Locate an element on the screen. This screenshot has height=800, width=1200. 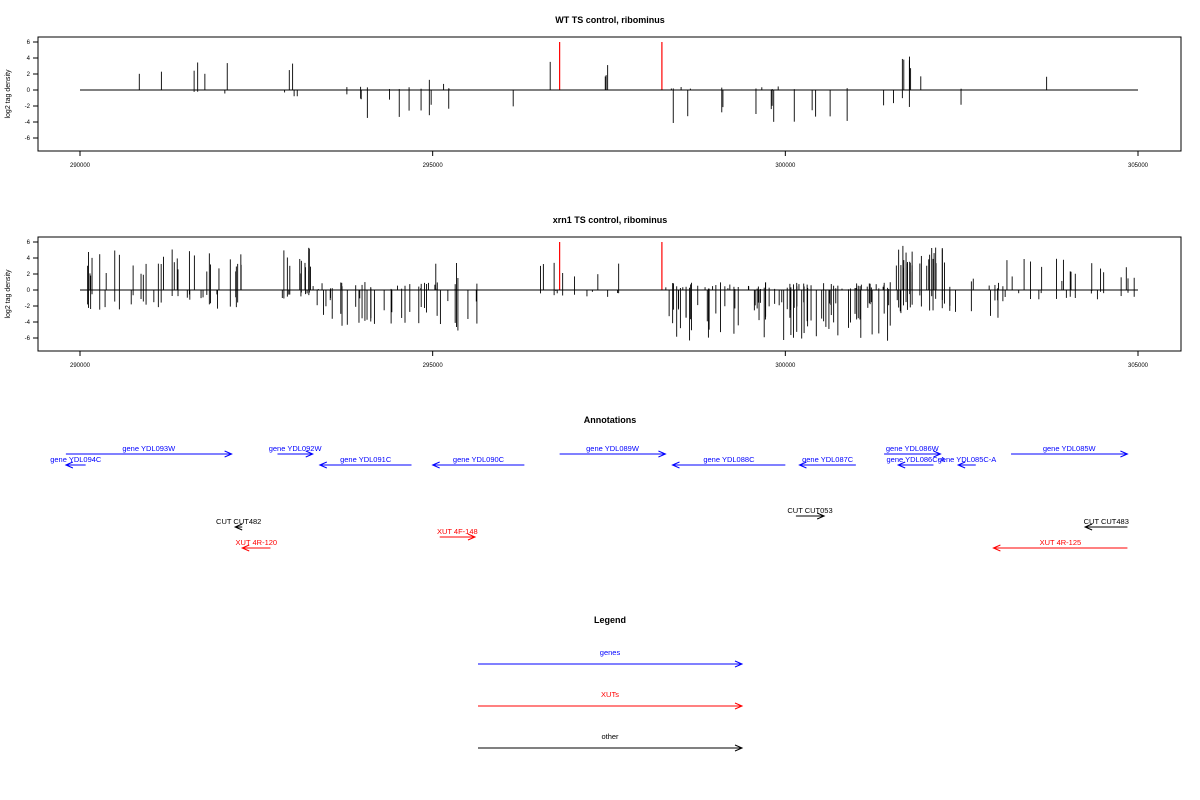
annotation-feature: gene YDL090C is located at coordinates (478, 462).